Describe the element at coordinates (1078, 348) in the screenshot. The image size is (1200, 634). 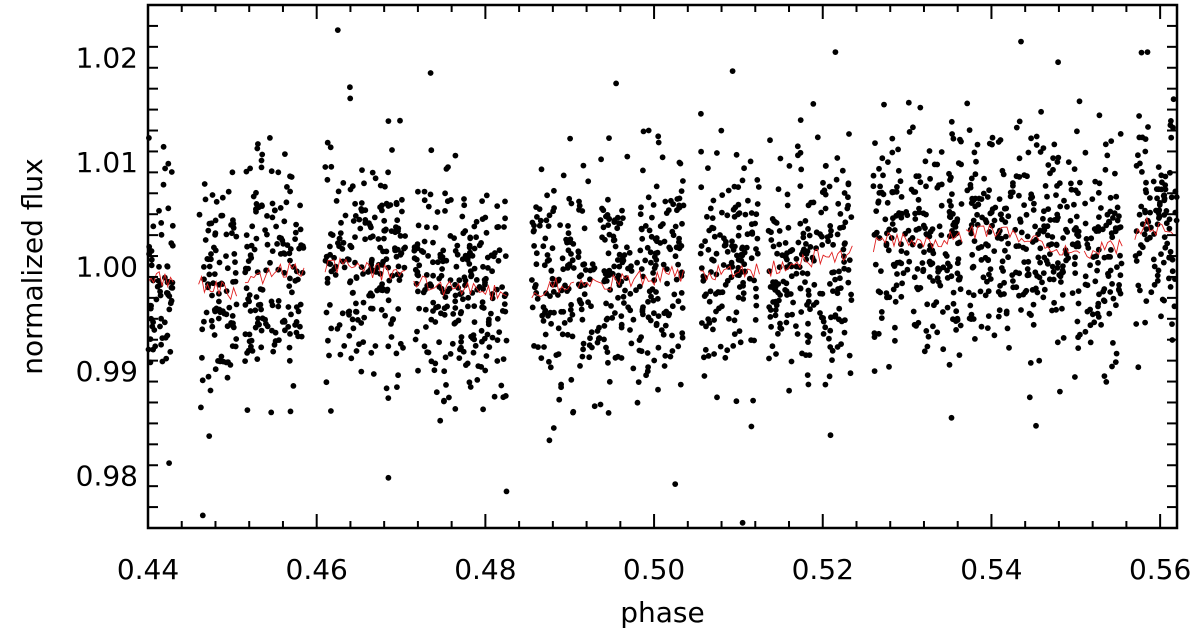
I see `data-point-1981` at that location.